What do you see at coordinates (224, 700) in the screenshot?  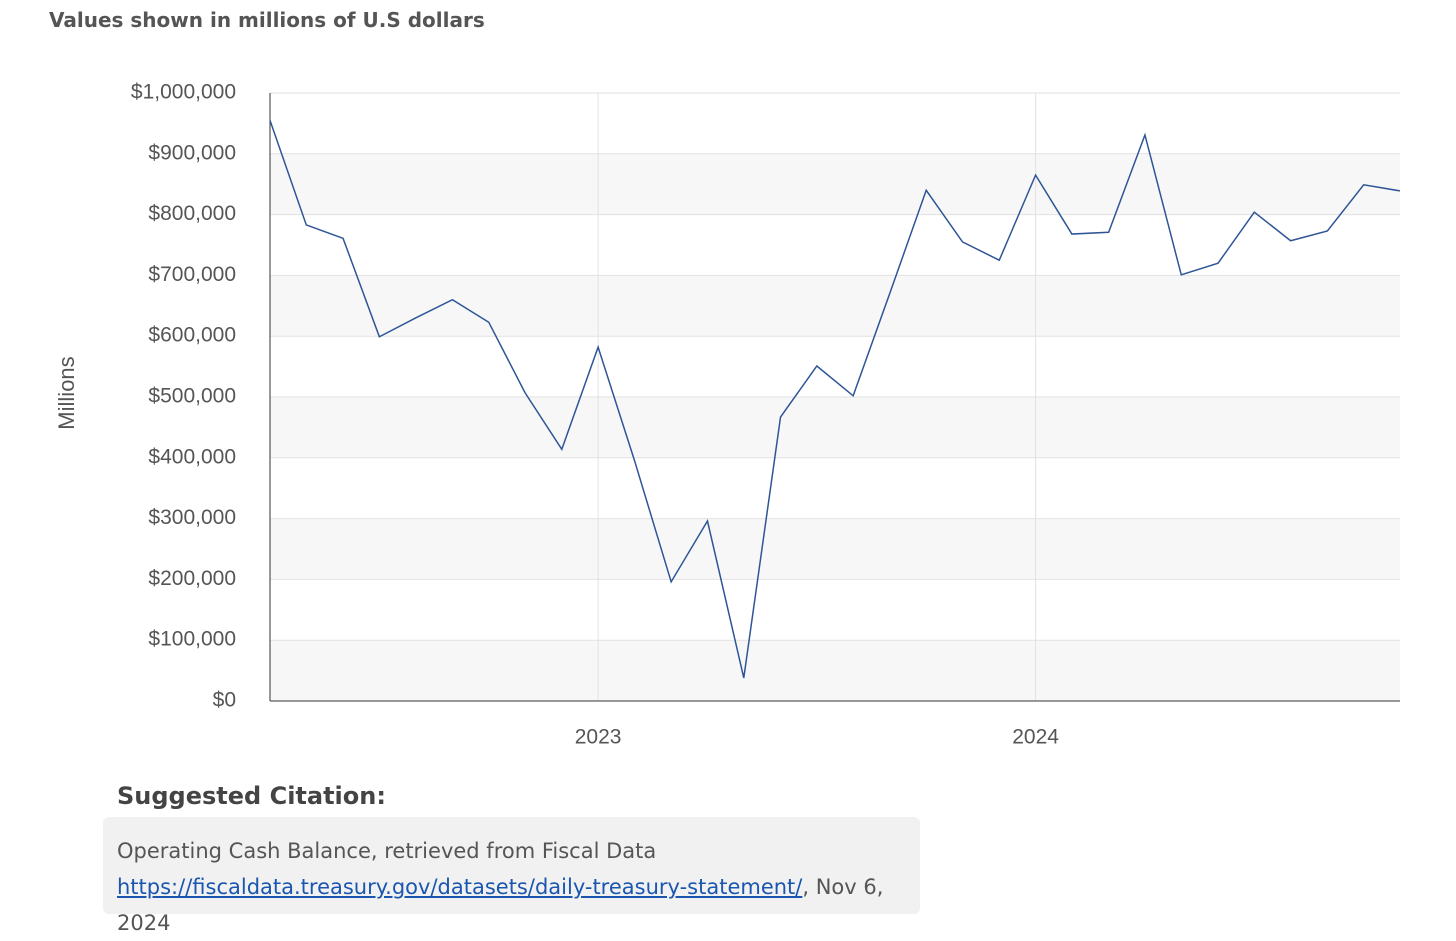 I see `y-tick-label: $0` at bounding box center [224, 700].